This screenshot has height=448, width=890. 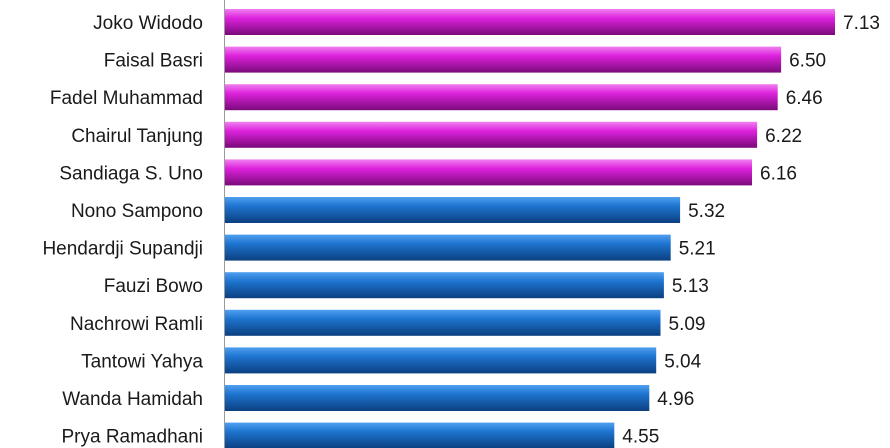 I want to click on category-label: Sandiaga S. Uno, so click(x=131, y=173).